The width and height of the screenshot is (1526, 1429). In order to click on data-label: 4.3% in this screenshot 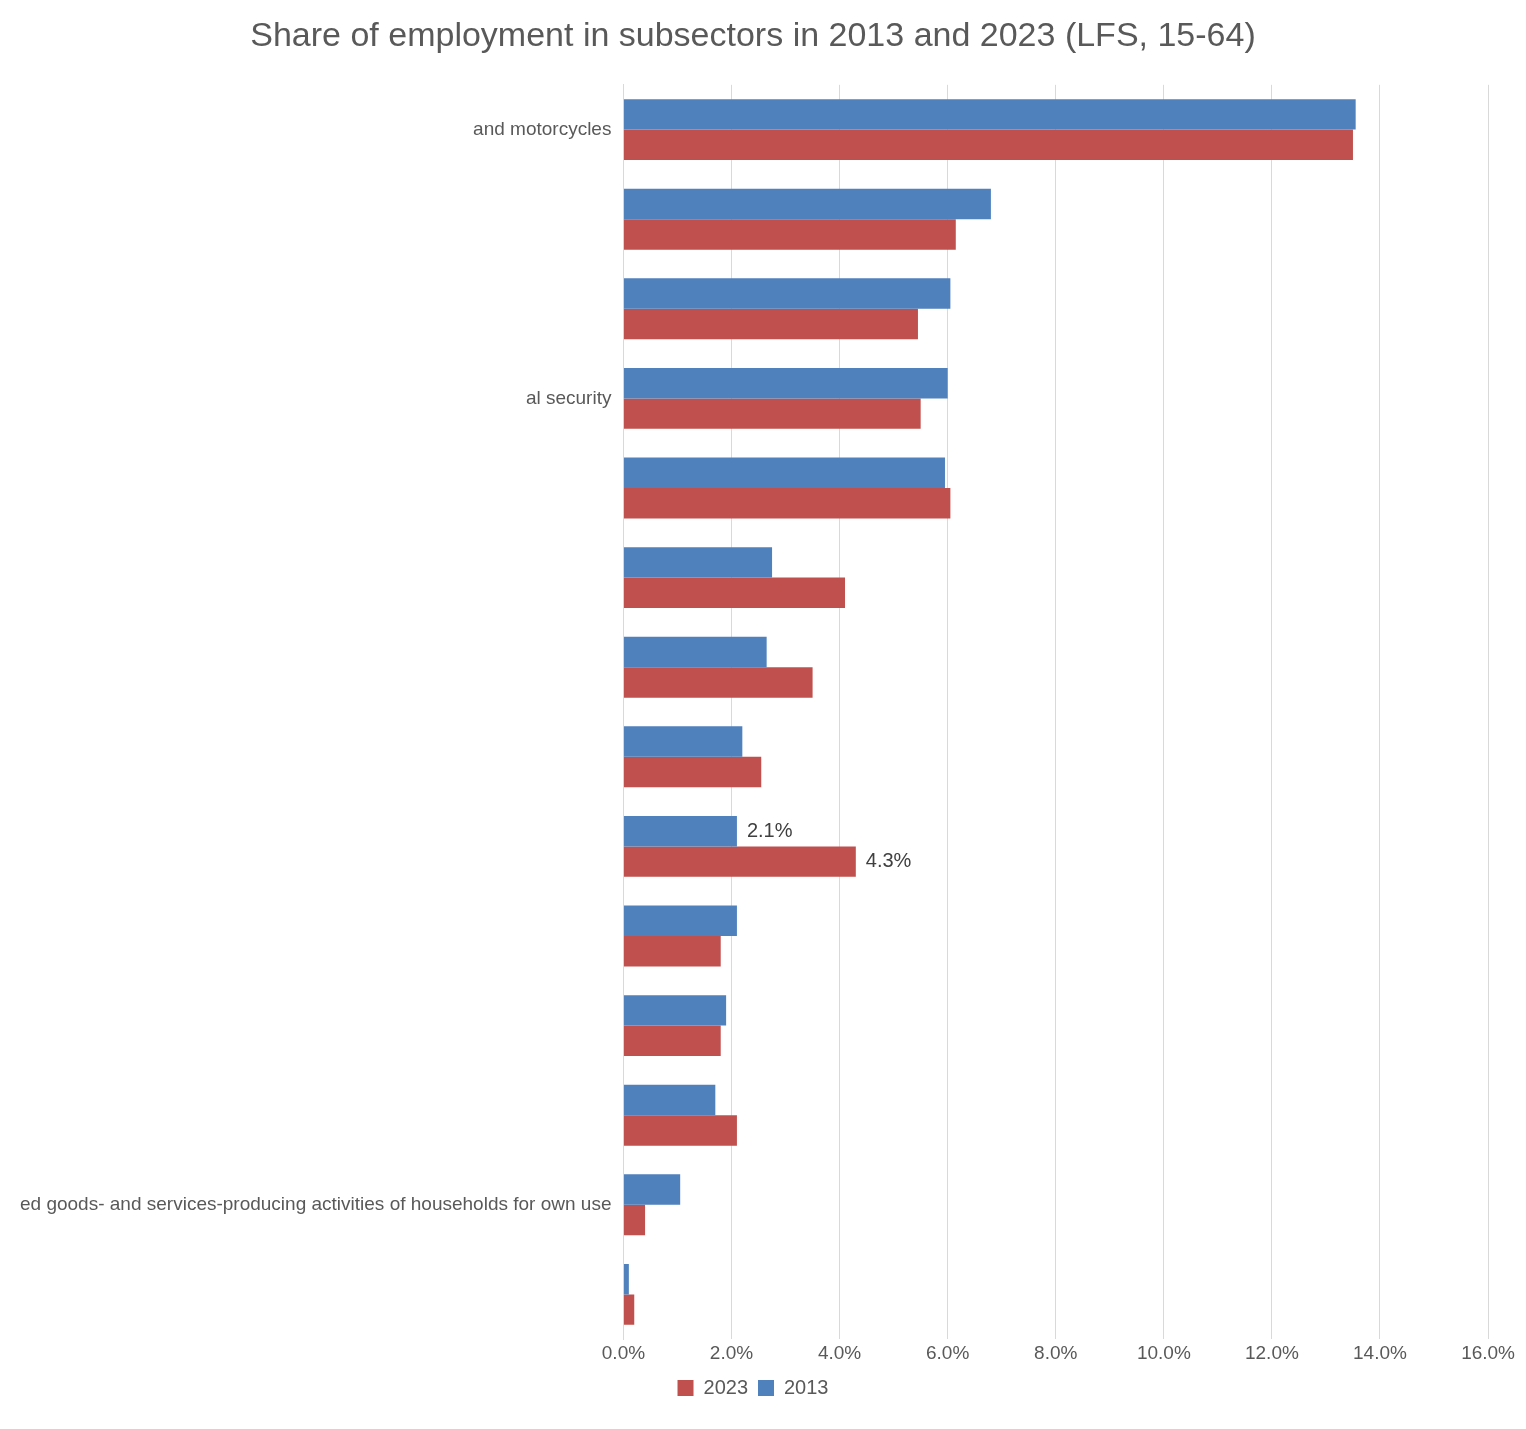, I will do `click(888, 860)`.